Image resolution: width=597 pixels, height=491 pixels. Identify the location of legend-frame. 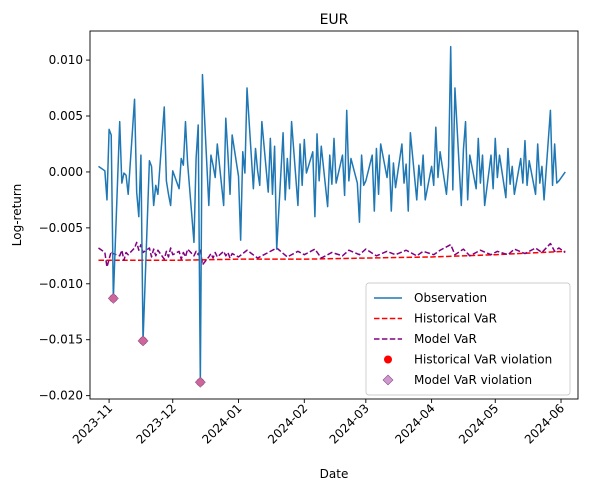
(468, 339).